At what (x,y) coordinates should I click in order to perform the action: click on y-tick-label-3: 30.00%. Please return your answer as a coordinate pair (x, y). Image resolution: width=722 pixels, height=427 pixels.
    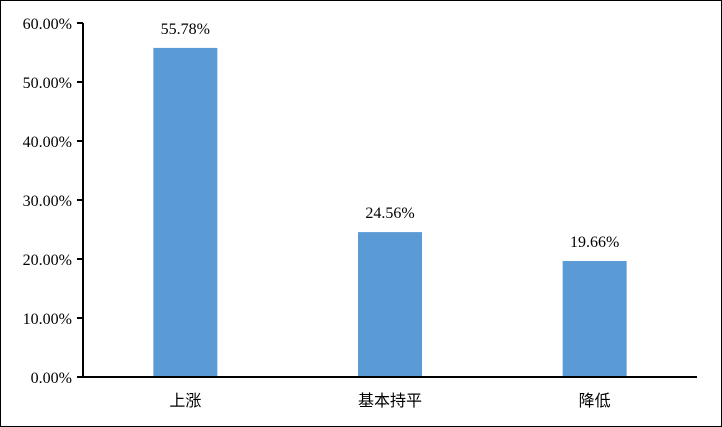
    Looking at the image, I should click on (47, 201).